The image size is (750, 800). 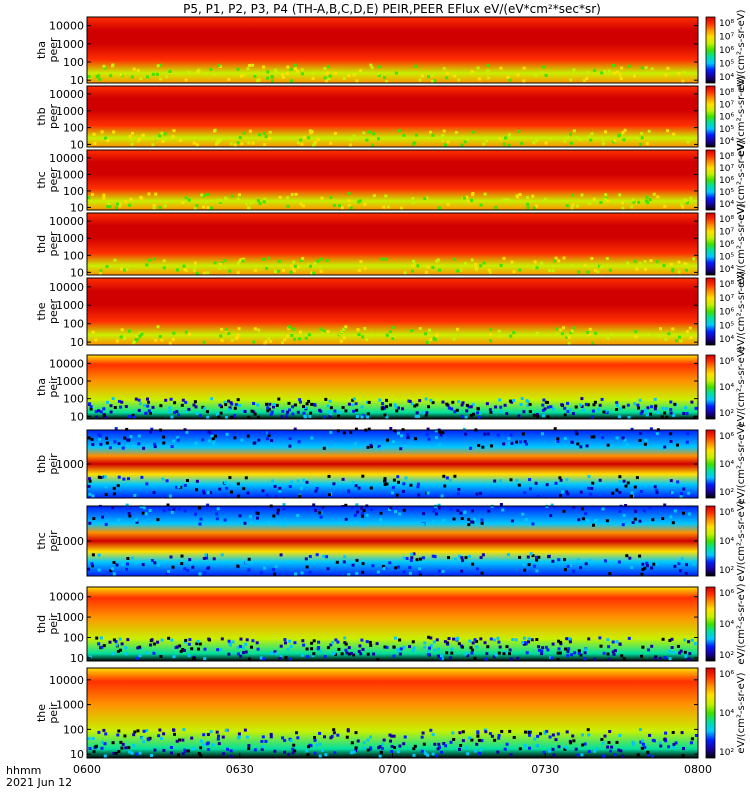 I want to click on x-tick-label: 0600, so click(x=87, y=769).